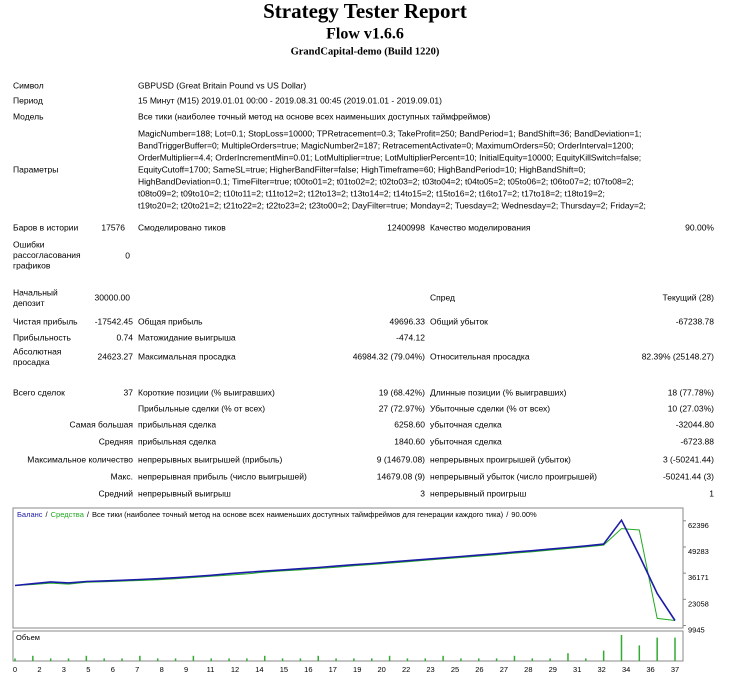 This screenshot has width=730, height=676. Describe the element at coordinates (29, 303) in the screenshot. I see `field-label: депозит` at that location.